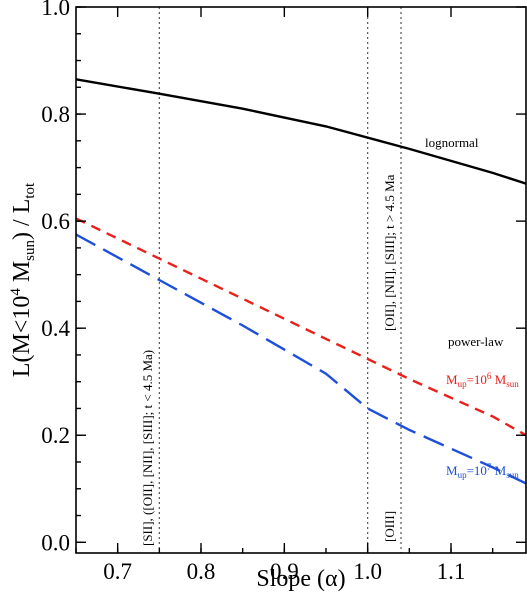 The image size is (527, 594). What do you see at coordinates (55, 328) in the screenshot?
I see `y-tick-label-2: 0.4` at bounding box center [55, 328].